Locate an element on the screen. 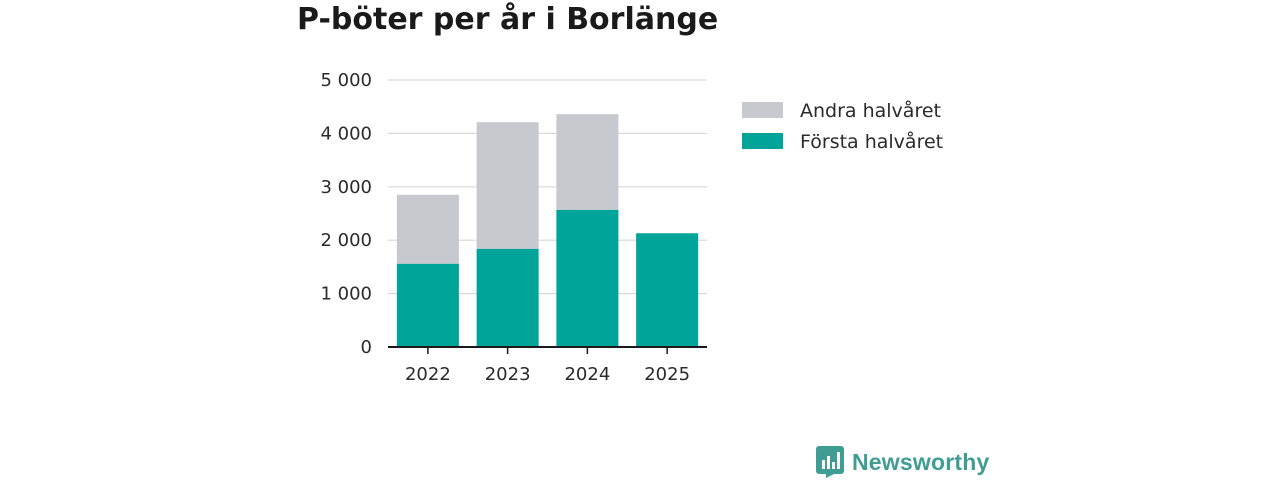  legend-label: Andra halvåret is located at coordinates (870, 110).